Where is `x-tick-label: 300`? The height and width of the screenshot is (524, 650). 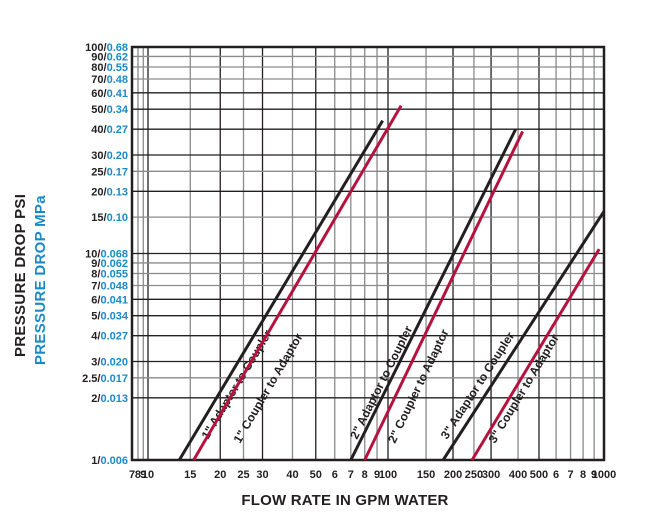
x-tick-label: 300 is located at coordinates (491, 475).